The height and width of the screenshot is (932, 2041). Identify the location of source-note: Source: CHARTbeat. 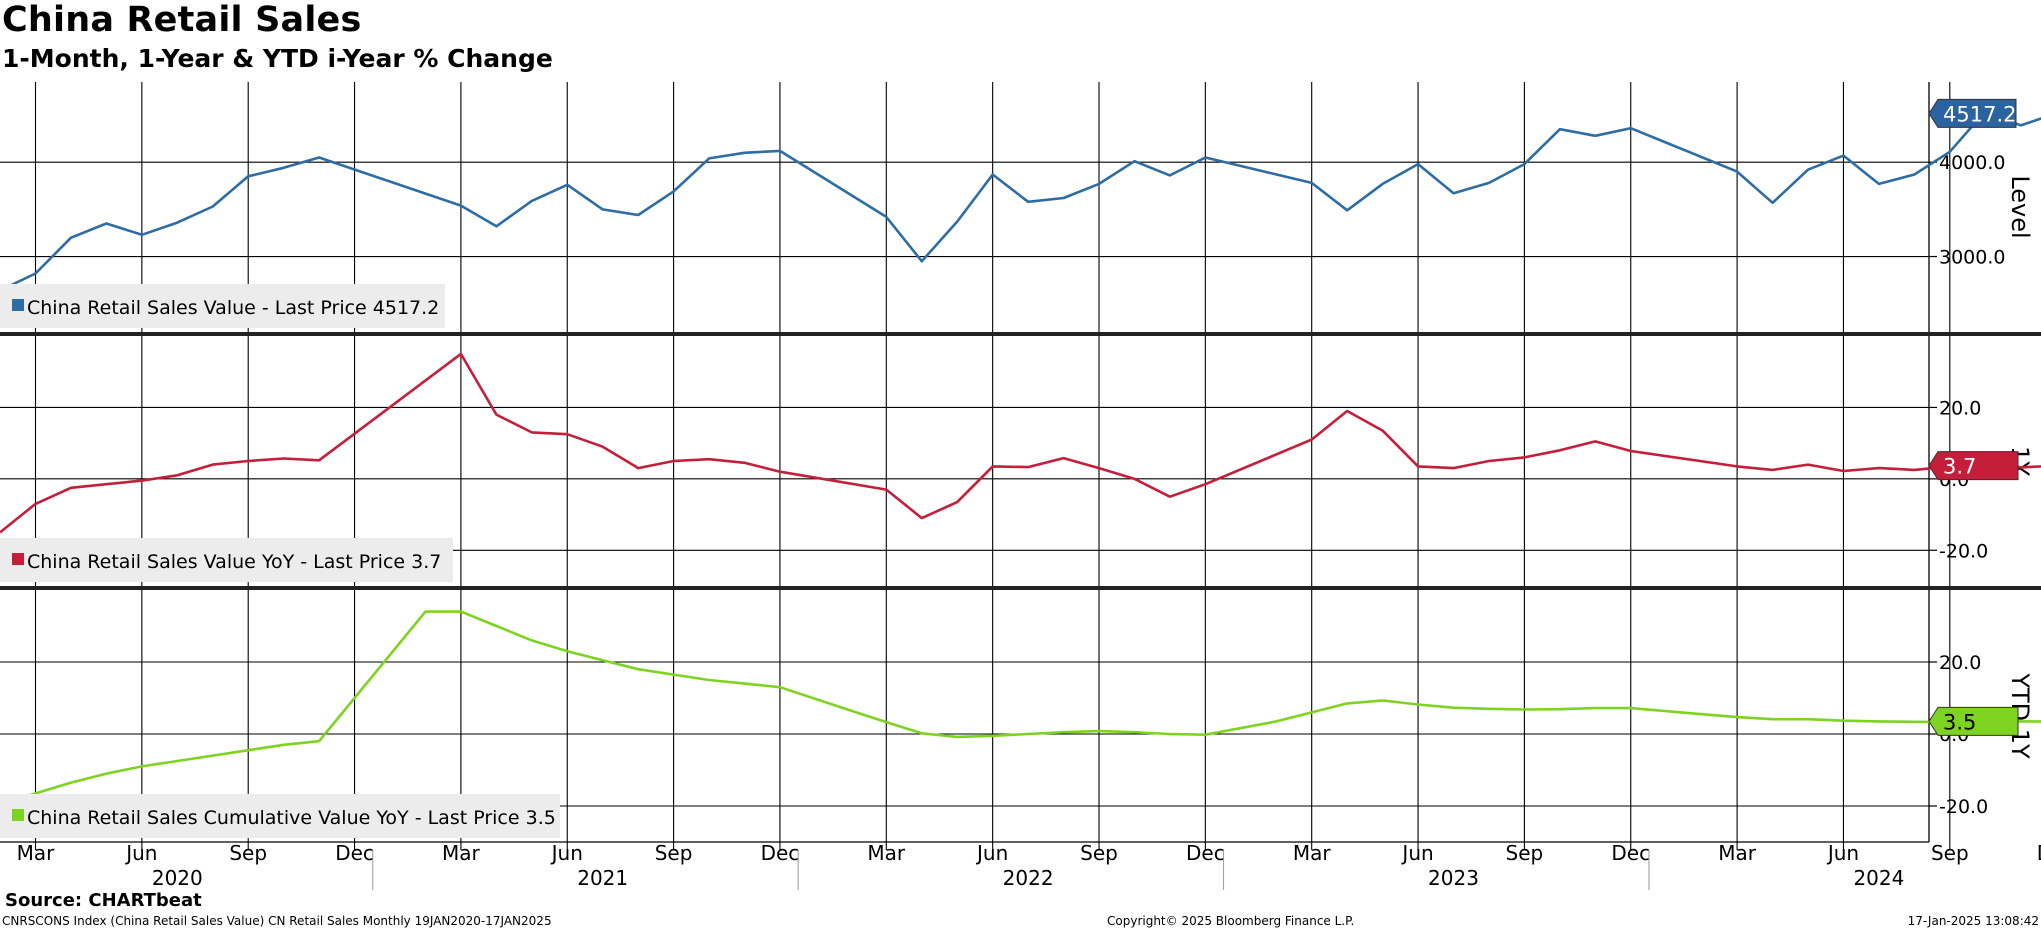
(103, 900).